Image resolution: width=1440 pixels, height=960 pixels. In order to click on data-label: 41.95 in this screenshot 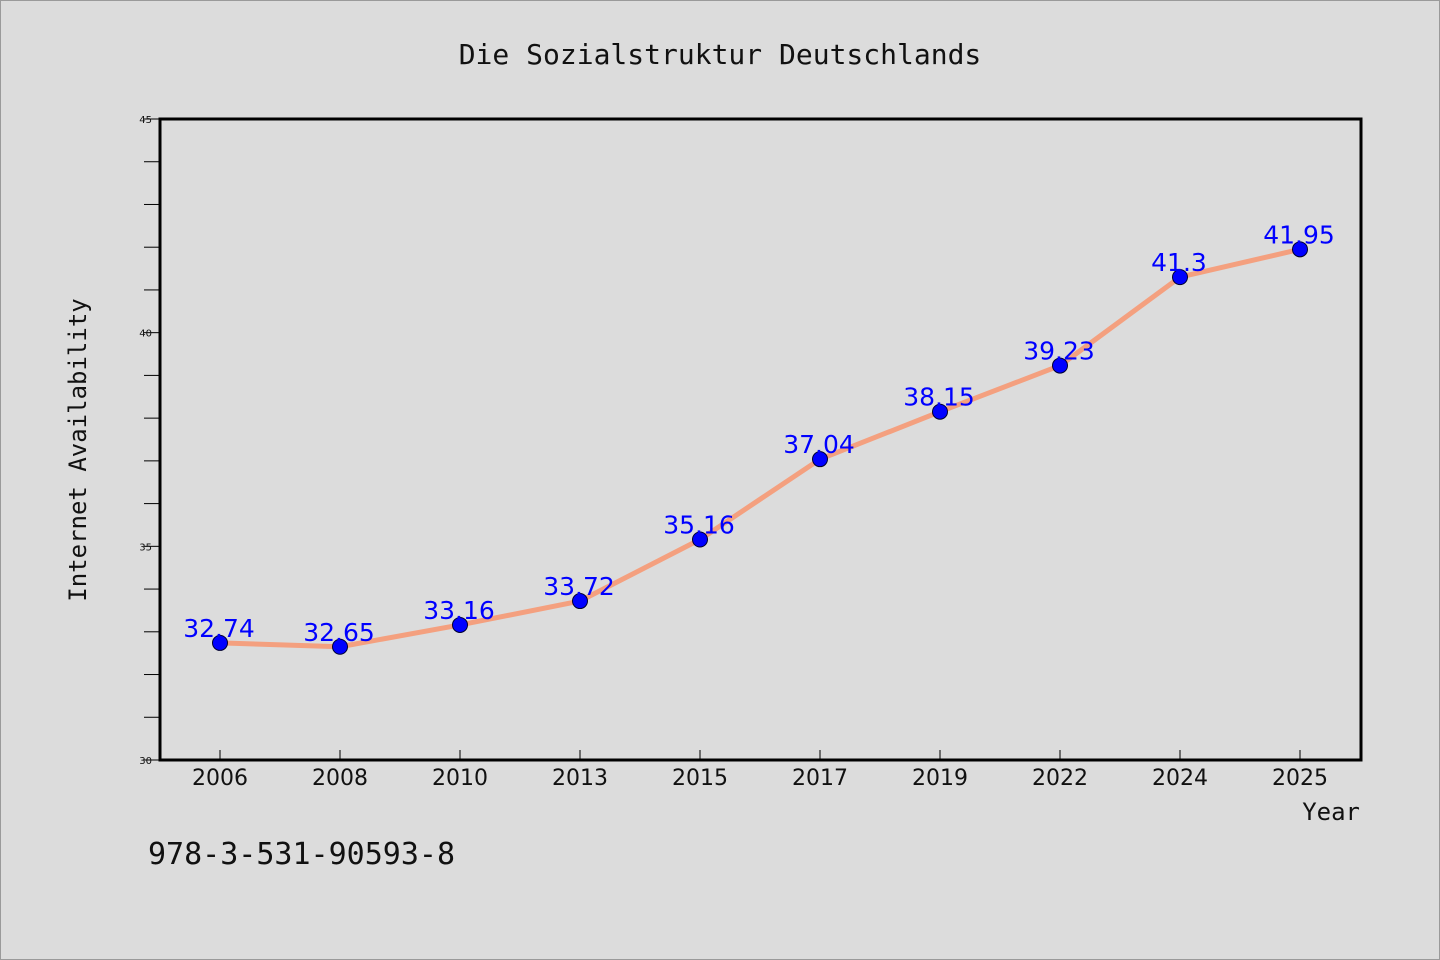, I will do `click(1299, 234)`.